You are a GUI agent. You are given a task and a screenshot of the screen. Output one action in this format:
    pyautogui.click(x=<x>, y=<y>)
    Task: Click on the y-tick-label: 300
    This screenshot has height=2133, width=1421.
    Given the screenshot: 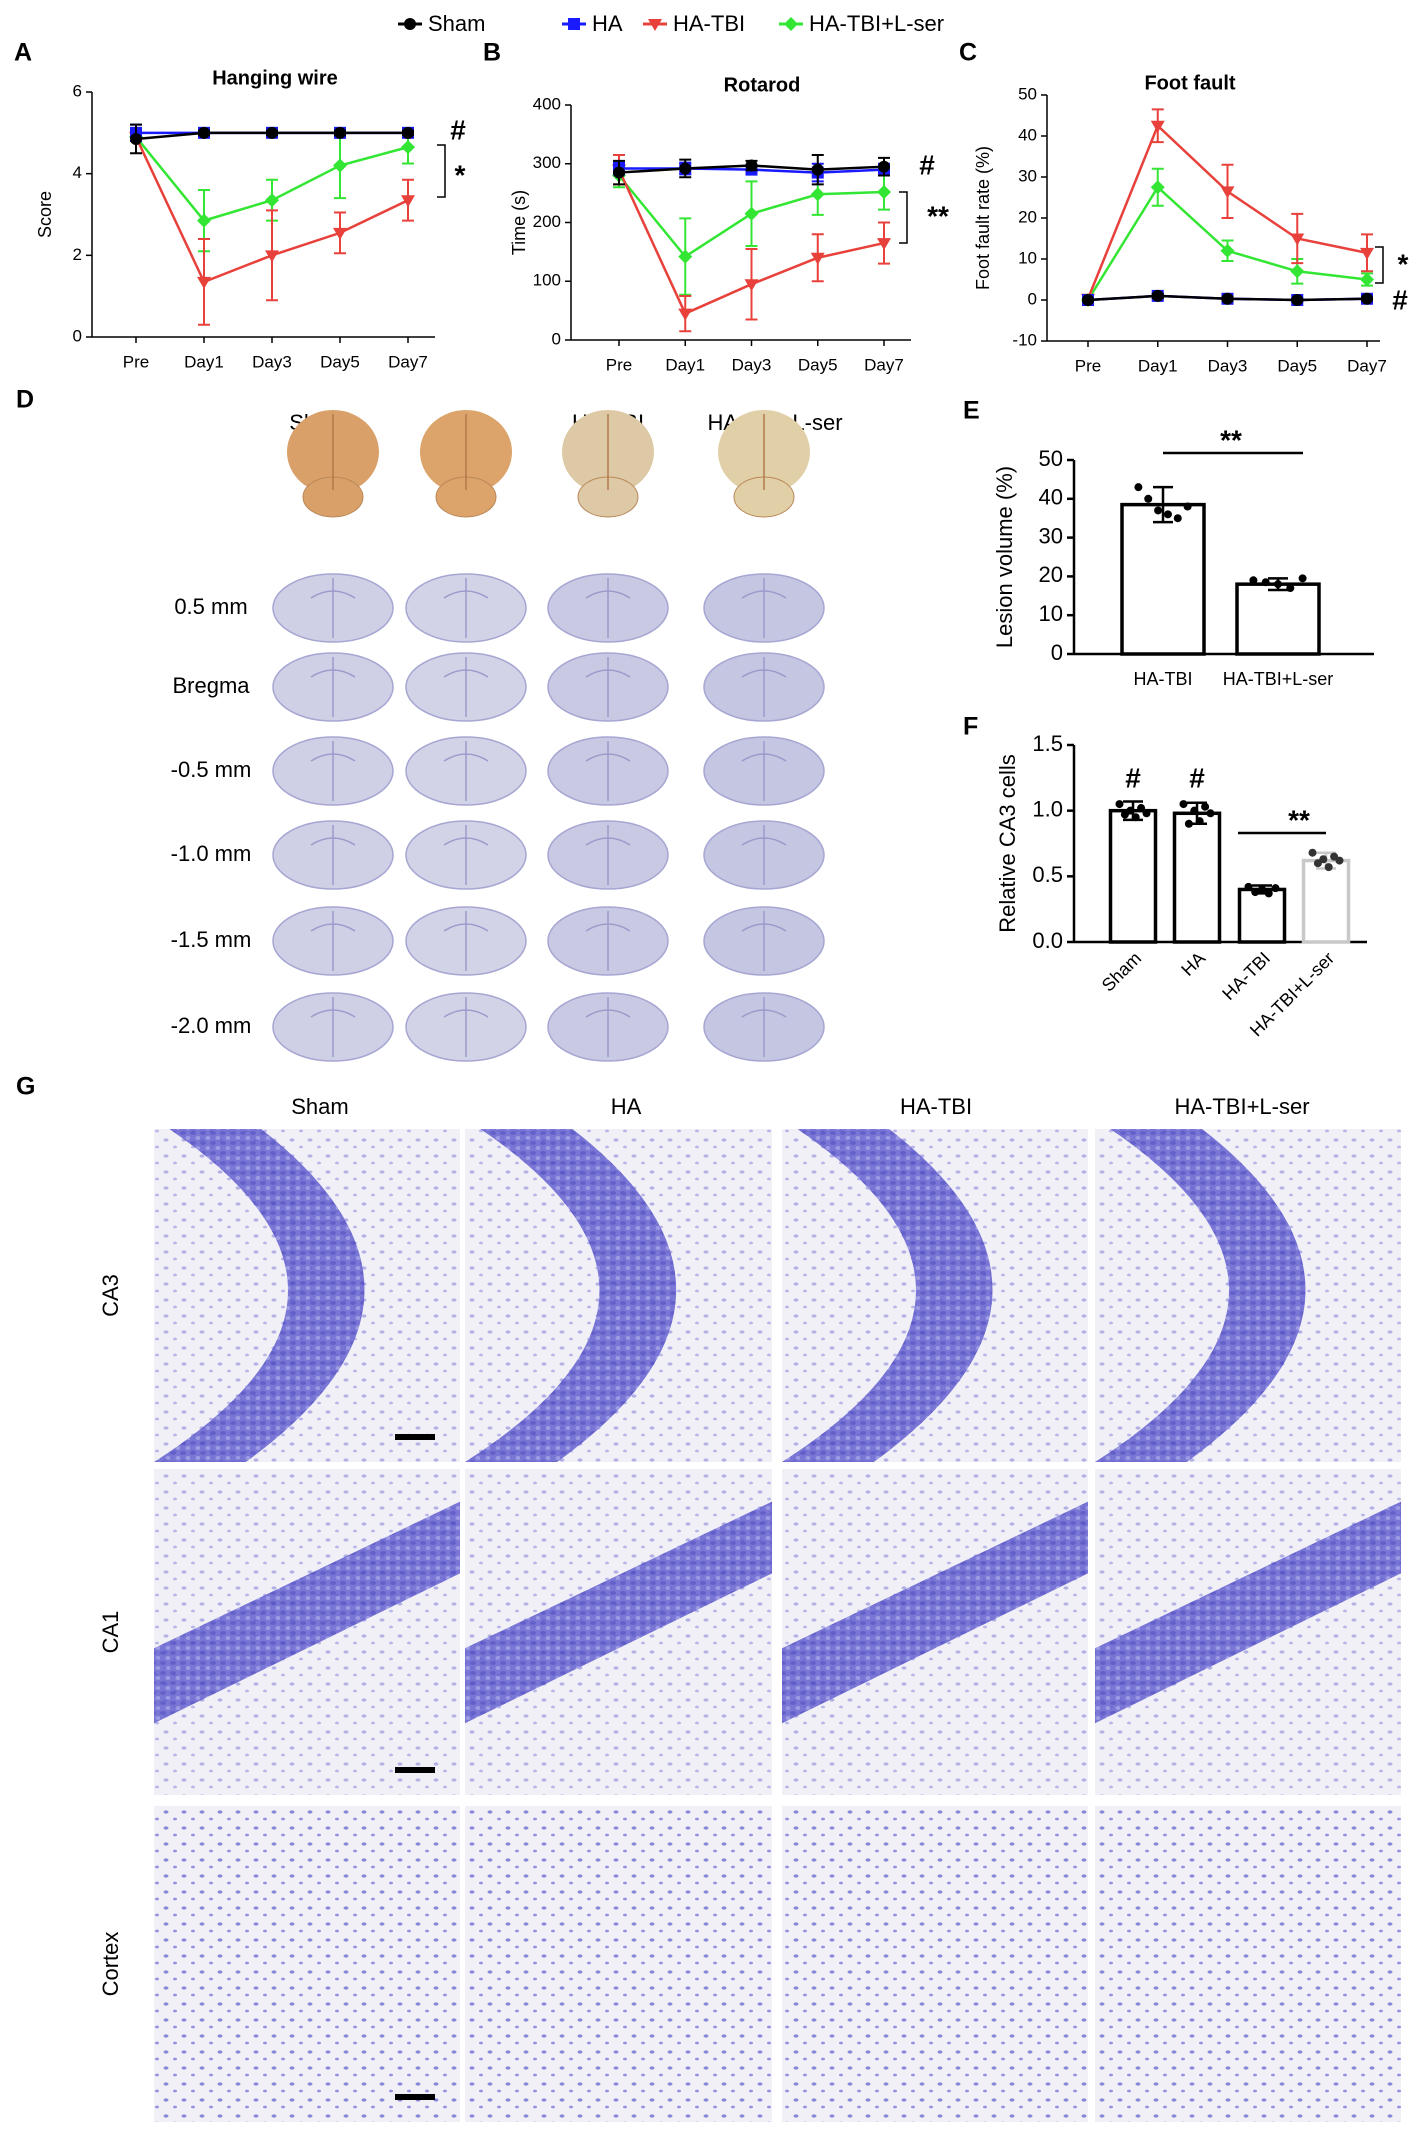 What is the action you would take?
    pyautogui.click(x=547, y=162)
    